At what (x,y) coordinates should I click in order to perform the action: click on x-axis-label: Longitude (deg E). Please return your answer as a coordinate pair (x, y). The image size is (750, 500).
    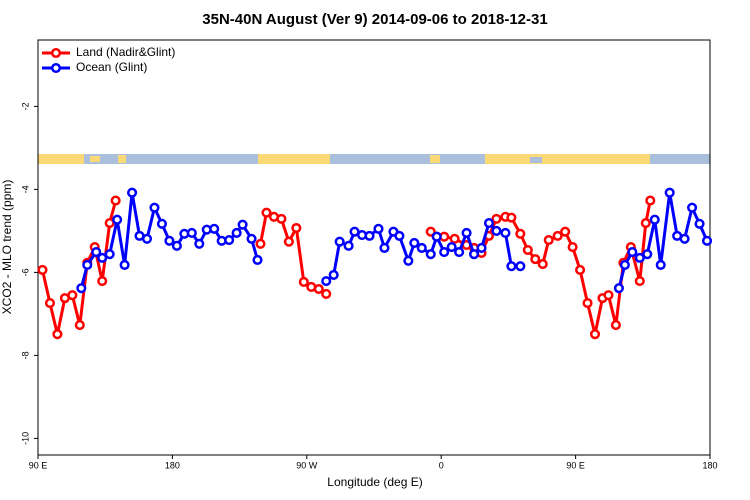
    Looking at the image, I should click on (374, 482).